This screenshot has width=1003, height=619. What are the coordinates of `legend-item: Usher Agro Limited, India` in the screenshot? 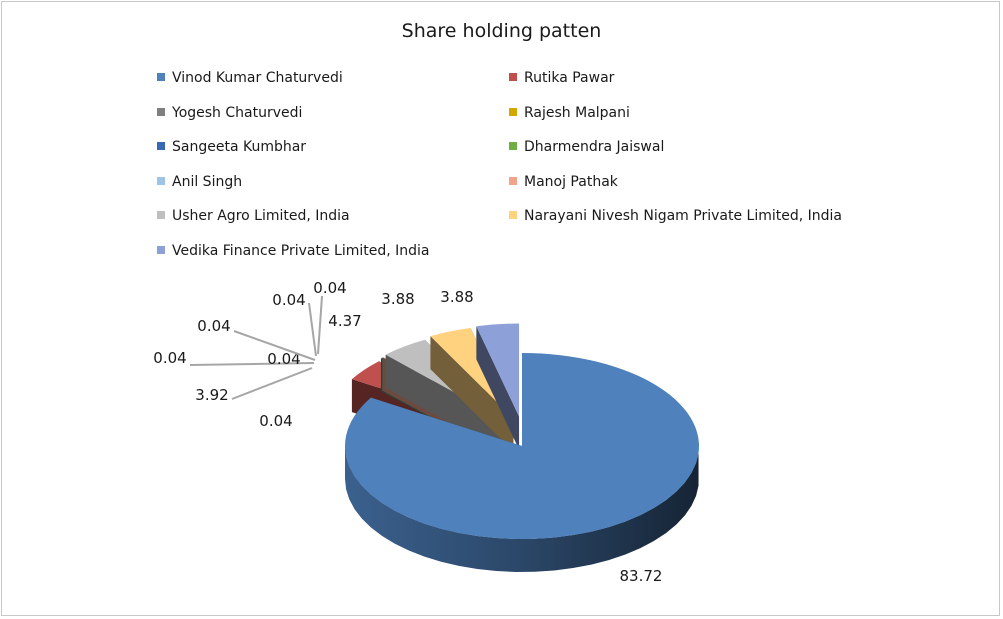 It's located at (253, 216).